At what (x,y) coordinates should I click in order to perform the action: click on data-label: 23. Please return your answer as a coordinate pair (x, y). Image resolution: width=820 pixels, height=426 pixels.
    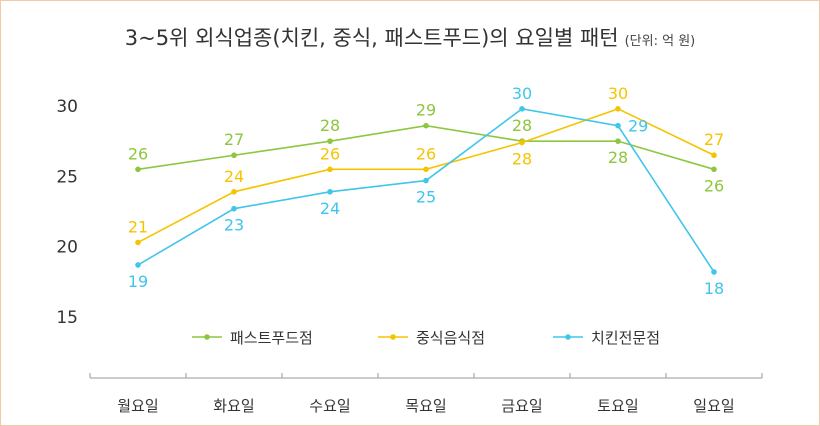
    Looking at the image, I should click on (234, 225).